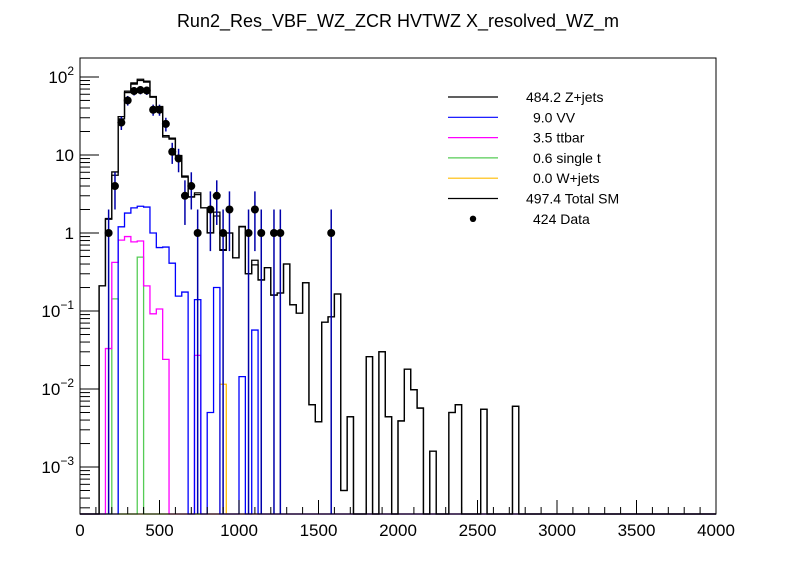  What do you see at coordinates (543, 158) in the screenshot?
I see `legend-yield: 0.6` at bounding box center [543, 158].